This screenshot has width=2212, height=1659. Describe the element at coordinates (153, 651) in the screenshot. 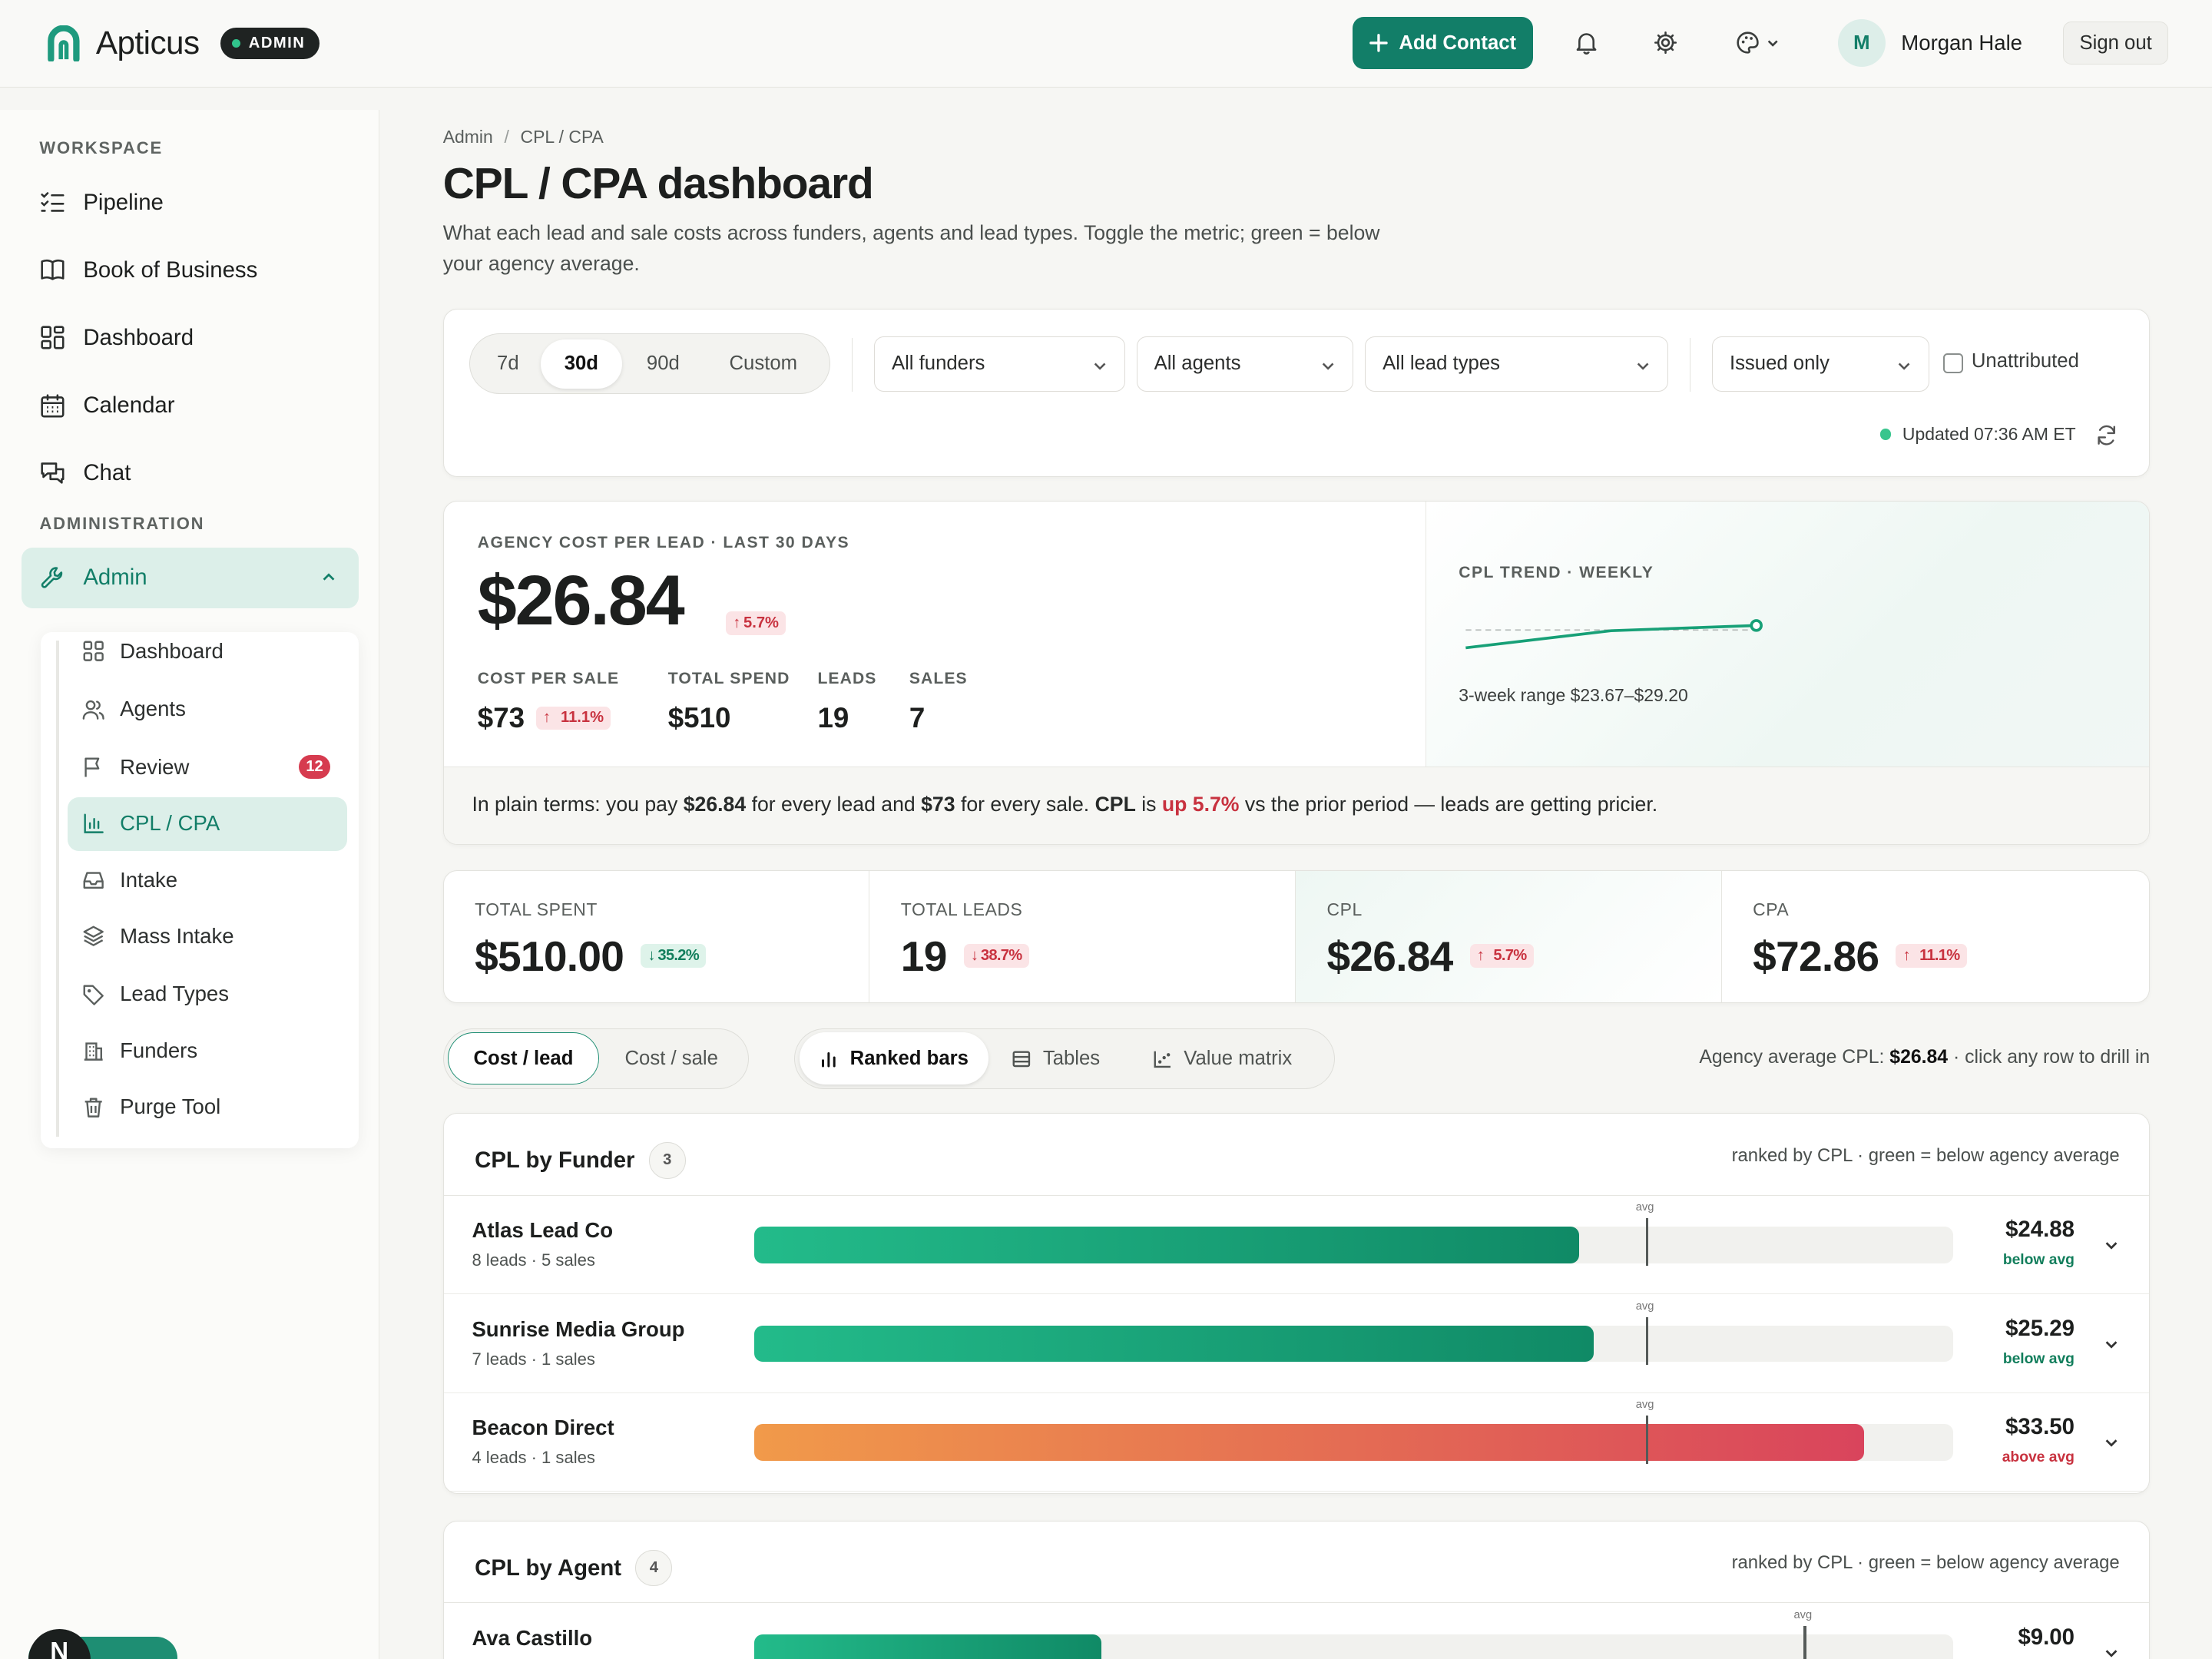

I see `submenu-item-dashboard: Dashboard` at that location.